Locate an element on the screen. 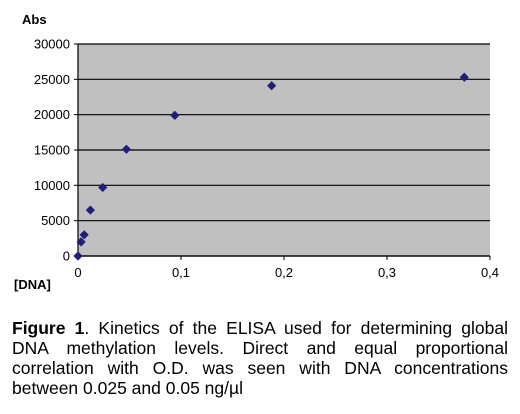 This screenshot has height=414, width=520. y-tick-label: 15000 is located at coordinates (52, 150).